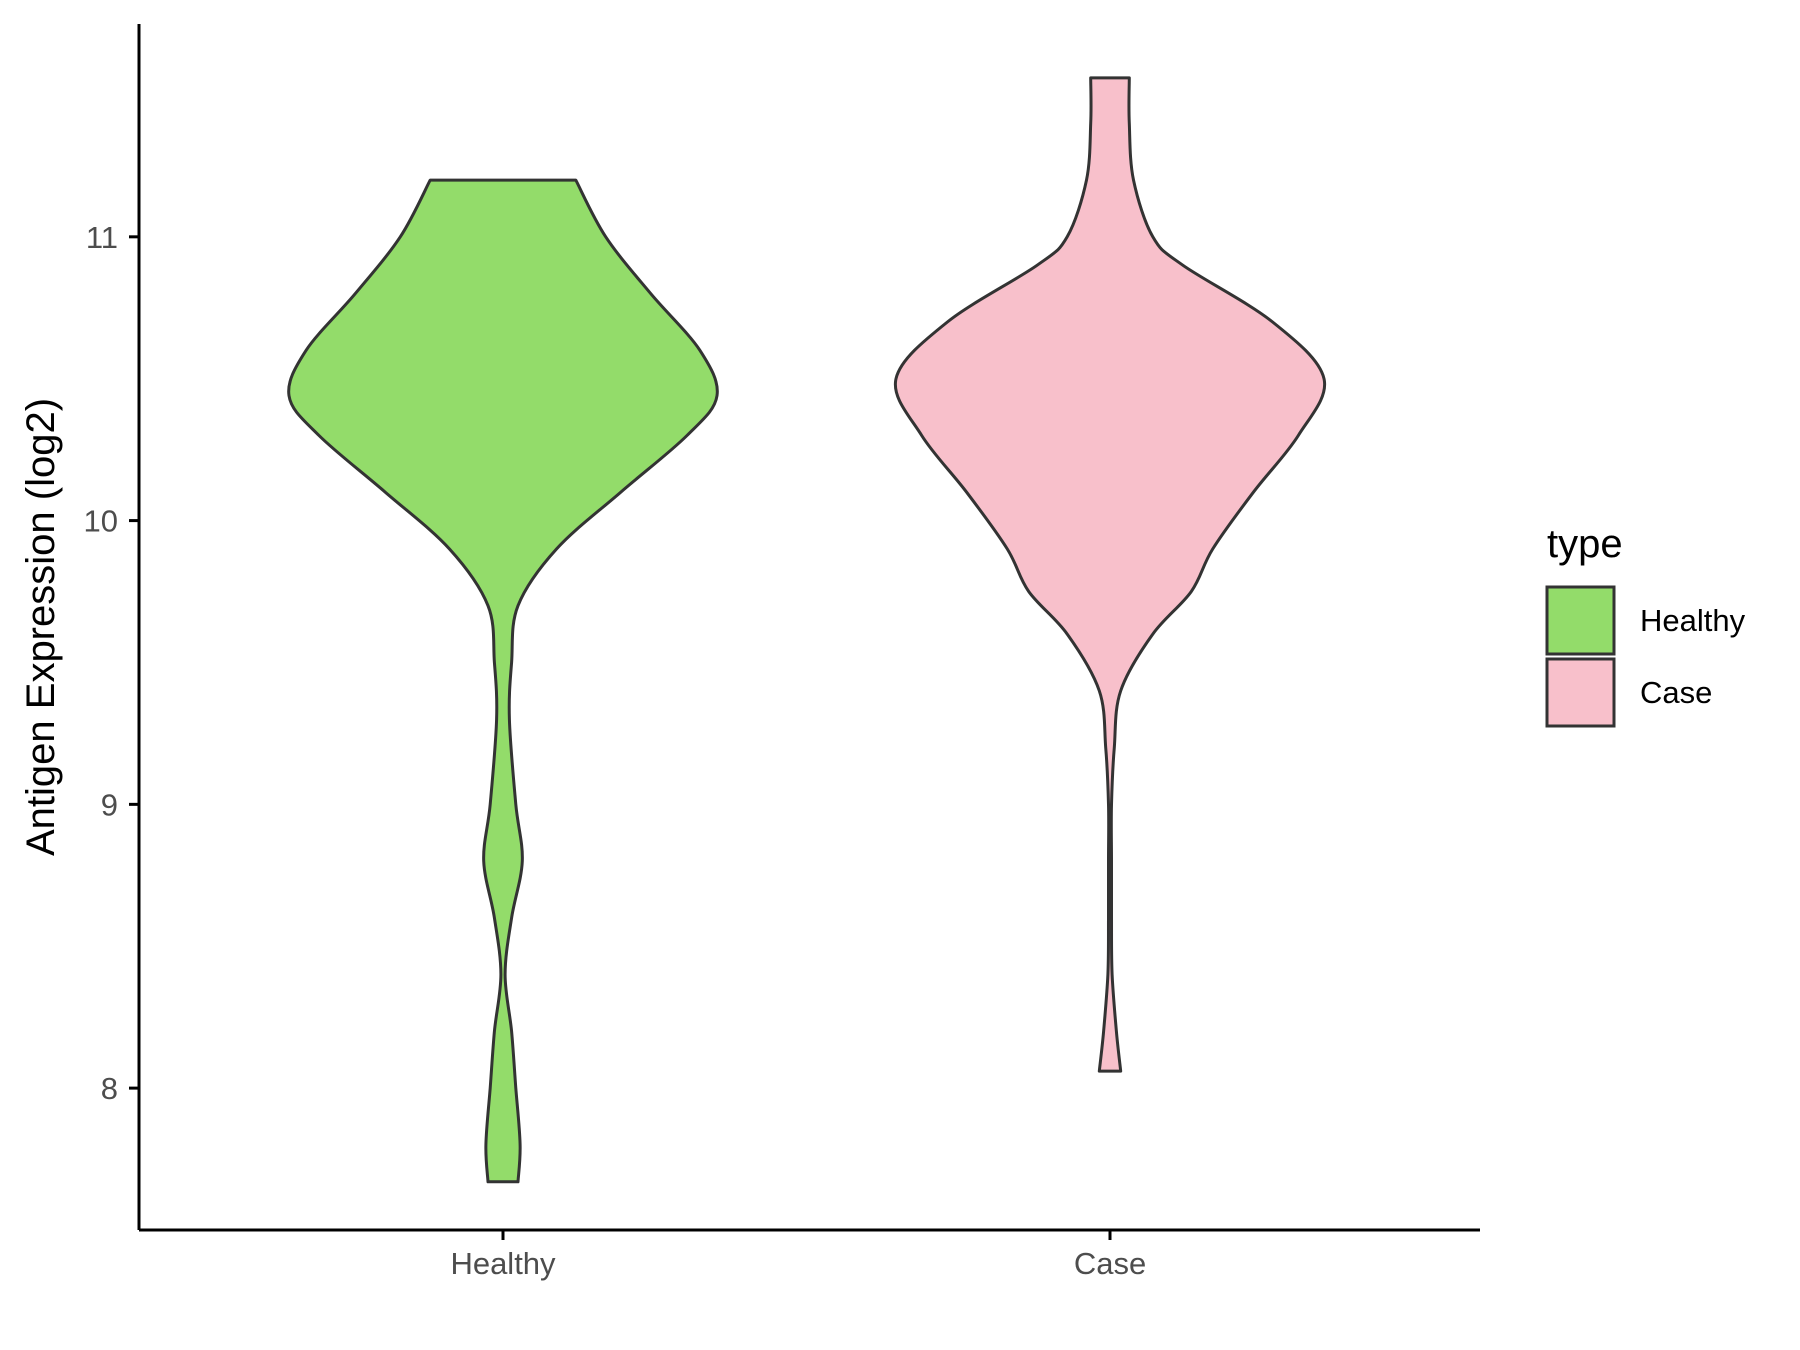  What do you see at coordinates (102, 237) in the screenshot?
I see `y-tick-label: 11` at bounding box center [102, 237].